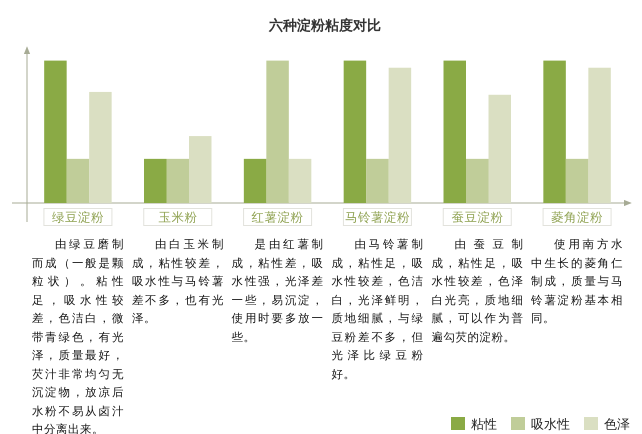 The width and height of the screenshot is (642, 434). I want to click on legend-label: 粘性, so click(484, 425).